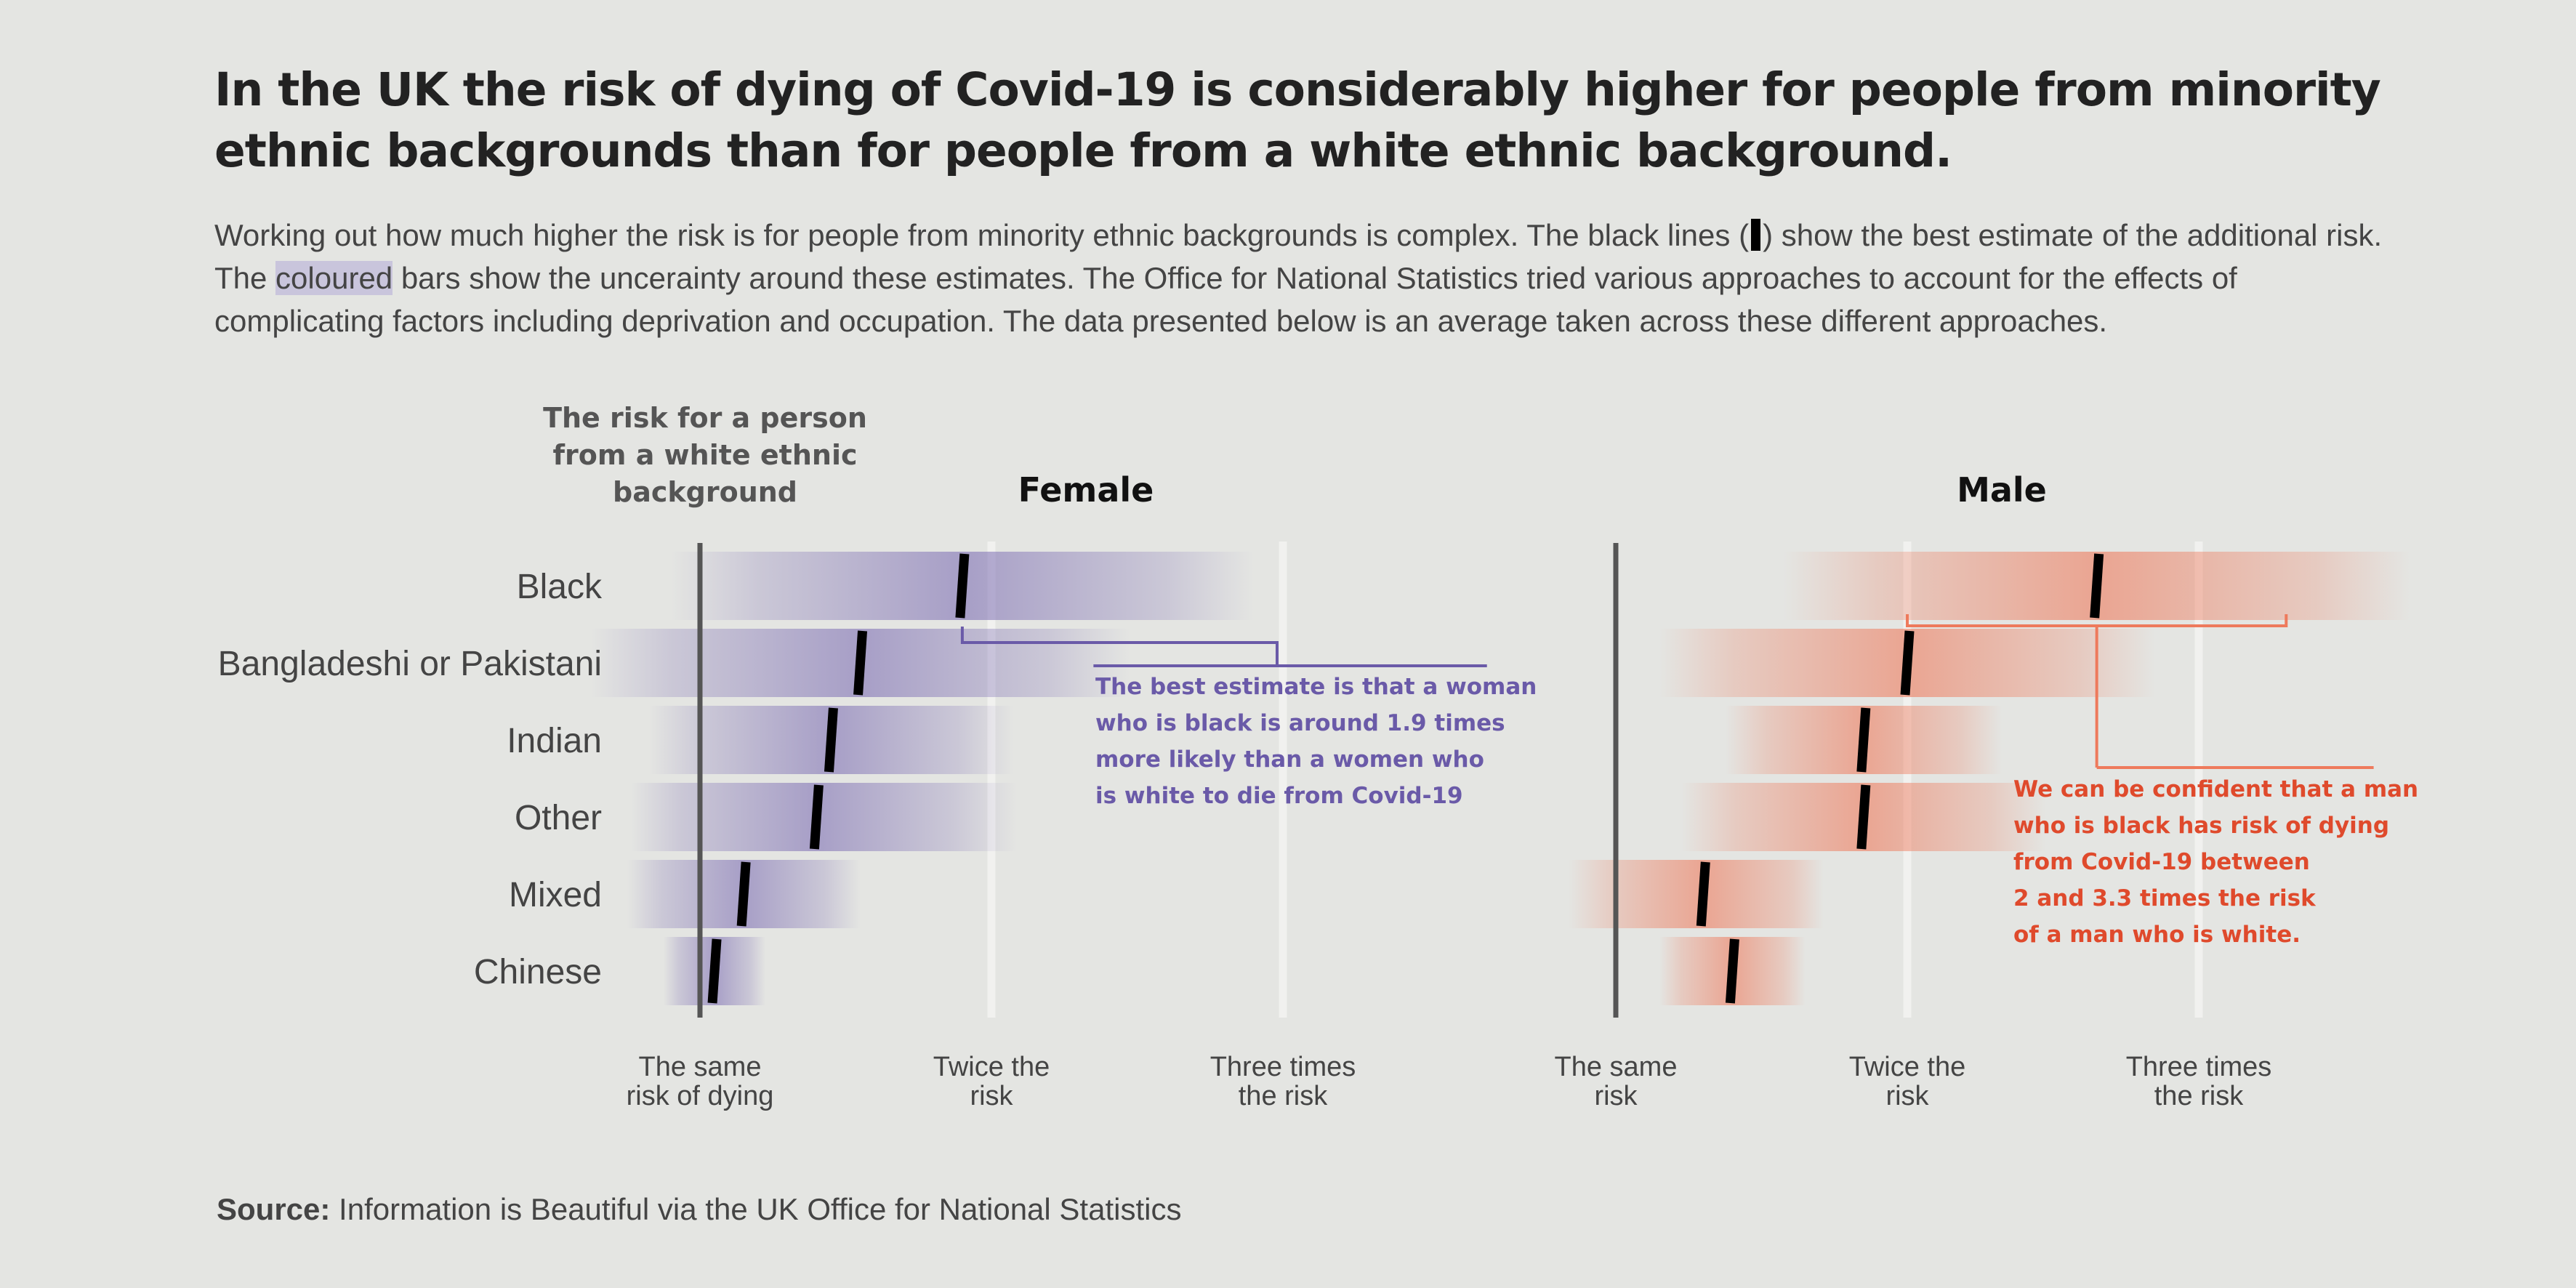  Describe the element at coordinates (558, 818) in the screenshot. I see `category-label: Other` at that location.